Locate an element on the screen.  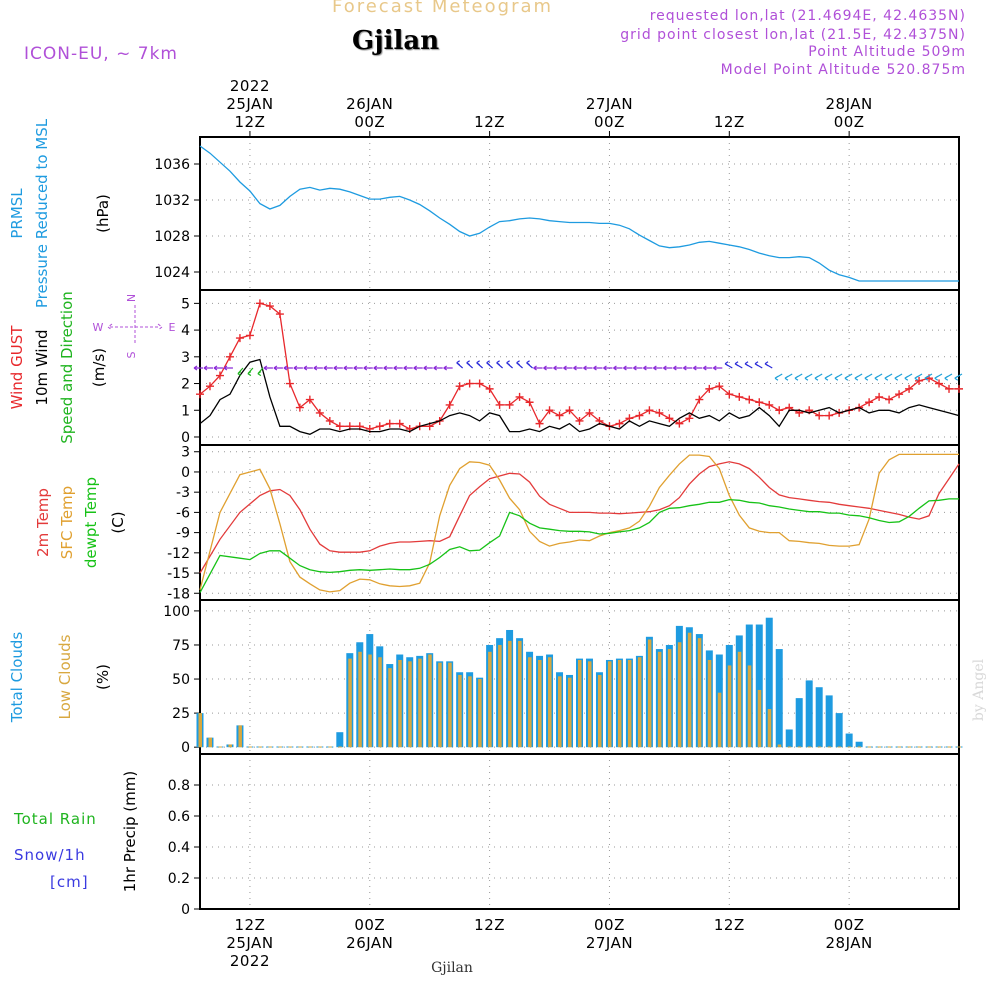
top-time-label: 27JAN is located at coordinates (609, 104).